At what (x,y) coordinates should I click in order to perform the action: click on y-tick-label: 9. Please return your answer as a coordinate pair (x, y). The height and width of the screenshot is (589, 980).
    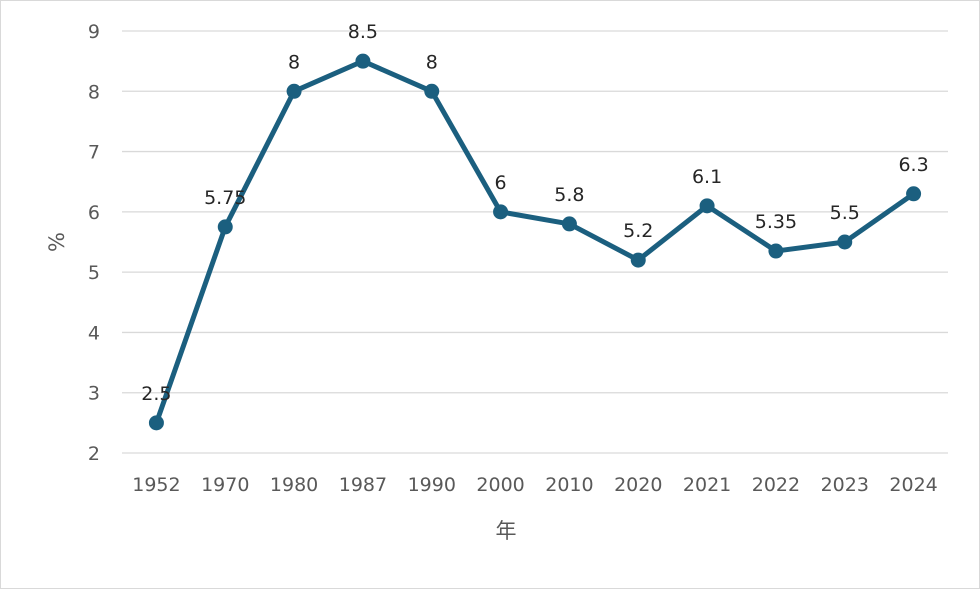
    Looking at the image, I should click on (94, 32).